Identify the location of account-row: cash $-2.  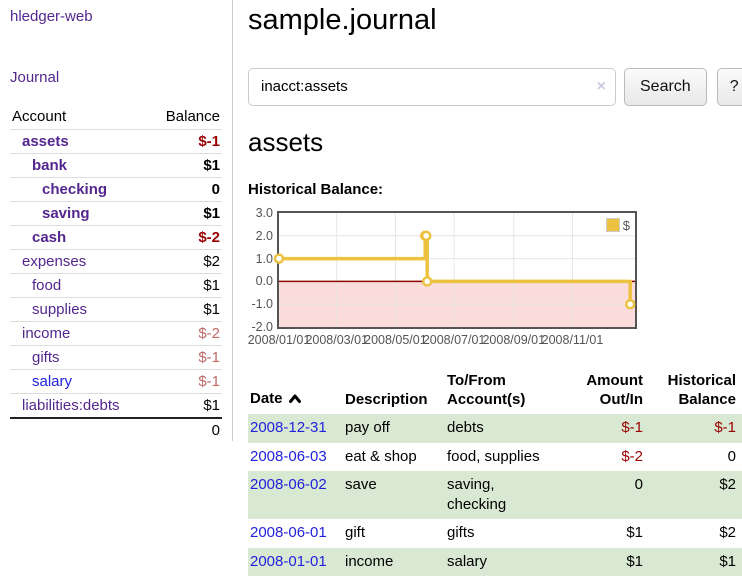
(116, 237).